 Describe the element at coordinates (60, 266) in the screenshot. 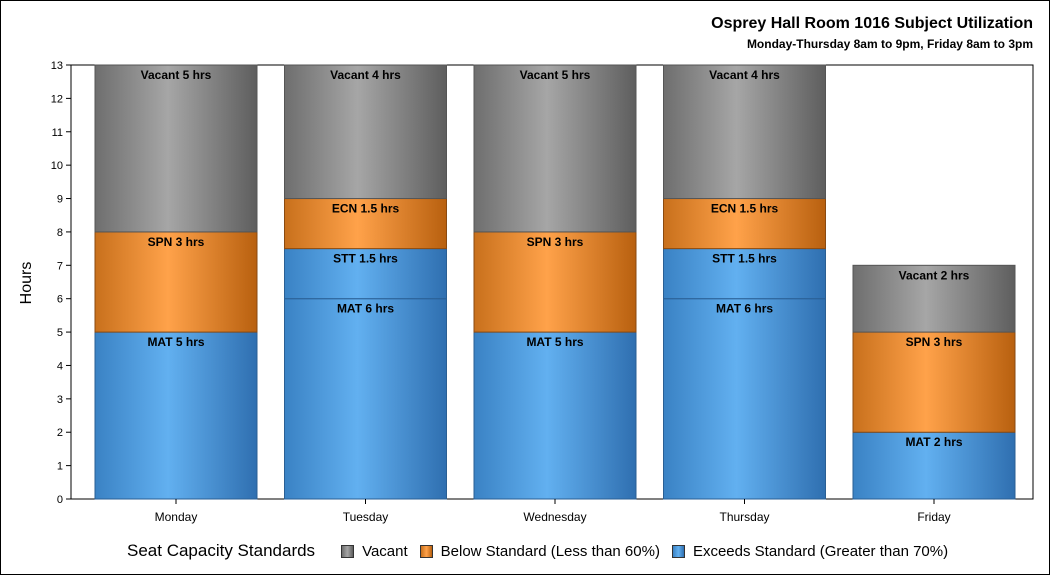

I see `y-tick-label: 7` at that location.